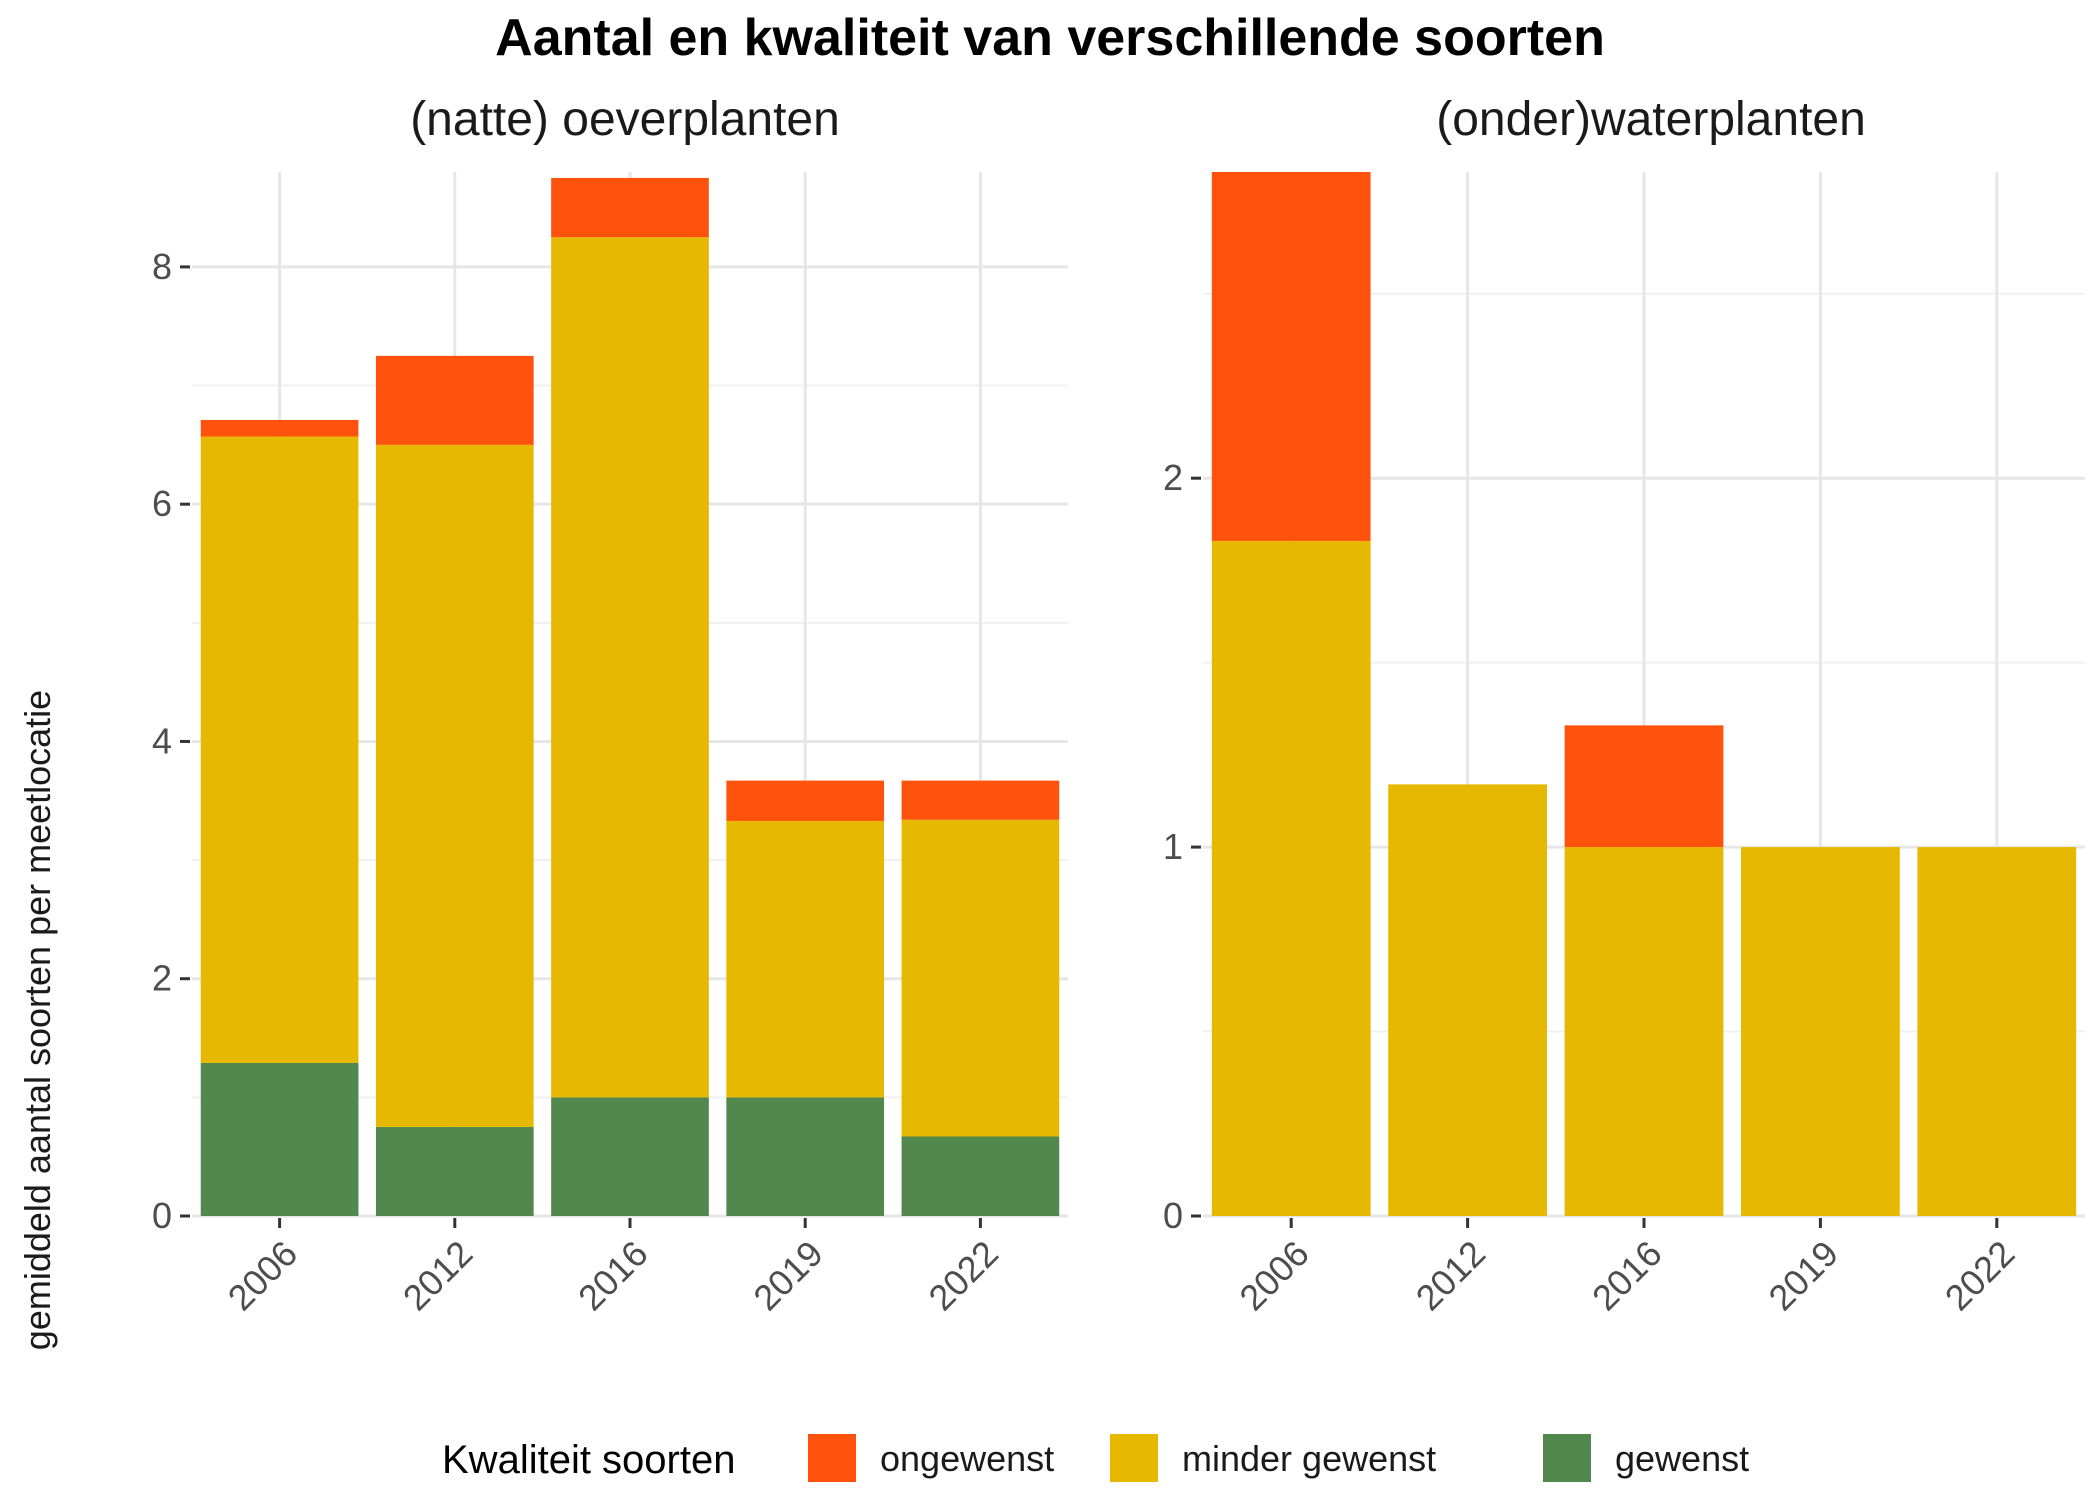 The height and width of the screenshot is (1500, 2100). Describe the element at coordinates (454, 400) in the screenshot. I see `bar-ongewenst-2012` at that location.